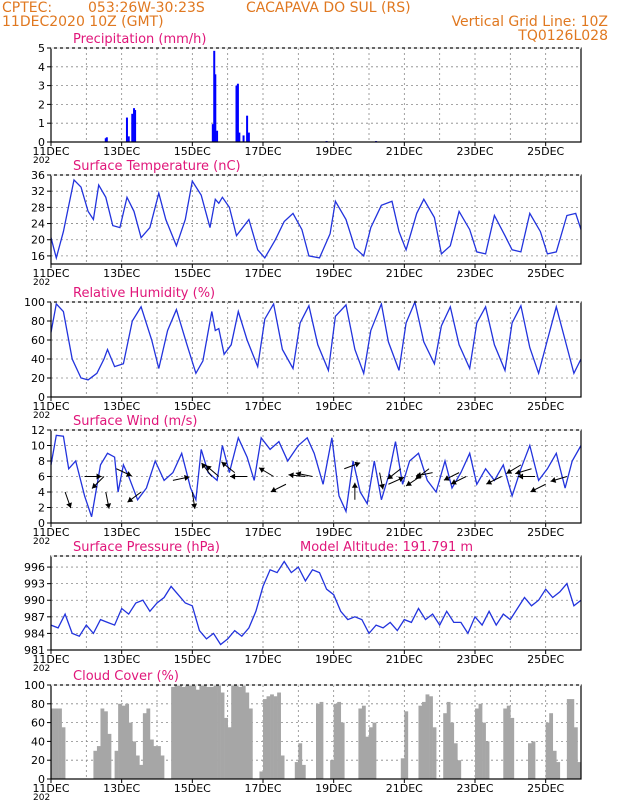  What do you see at coordinates (27, 8) in the screenshot?
I see `header-source: CPTEC:` at bounding box center [27, 8].